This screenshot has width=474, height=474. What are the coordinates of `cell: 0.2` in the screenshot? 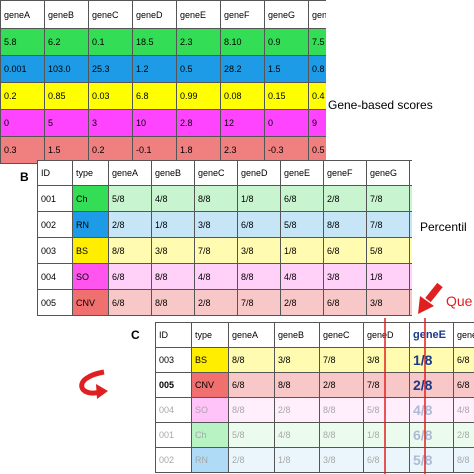 It's located at (22, 96).